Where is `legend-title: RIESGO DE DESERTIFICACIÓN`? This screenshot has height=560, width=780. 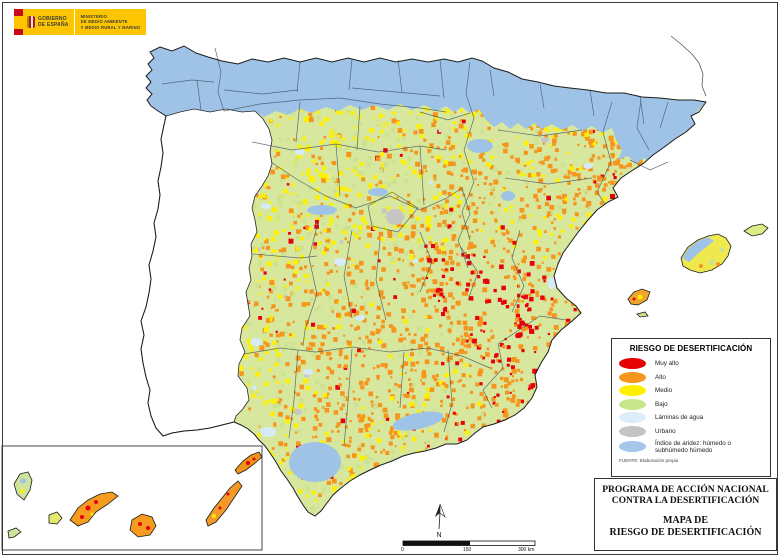 legend-title: RIESGO DE DESERTIFICACIÓN is located at coordinates (691, 348).